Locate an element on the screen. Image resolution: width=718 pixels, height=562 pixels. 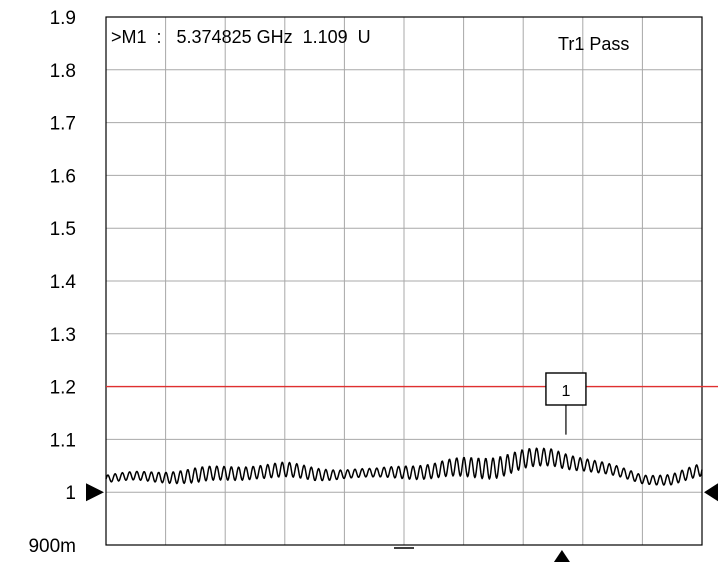
trace-line is located at coordinates (404, 466).